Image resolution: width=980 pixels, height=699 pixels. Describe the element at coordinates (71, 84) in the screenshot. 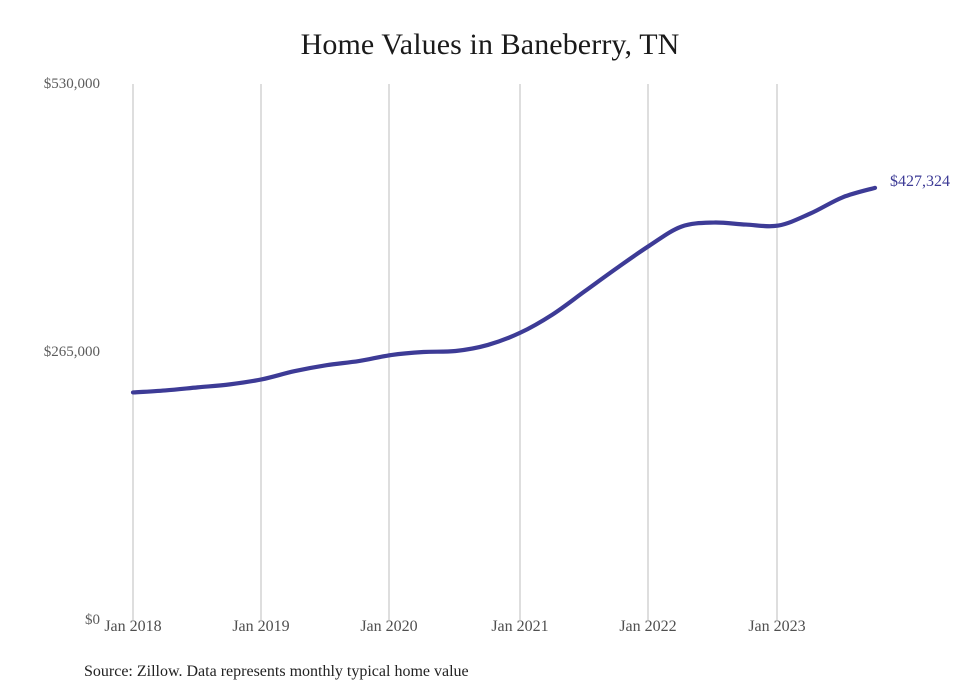

I see `y-tick-label-top: $530,000` at that location.